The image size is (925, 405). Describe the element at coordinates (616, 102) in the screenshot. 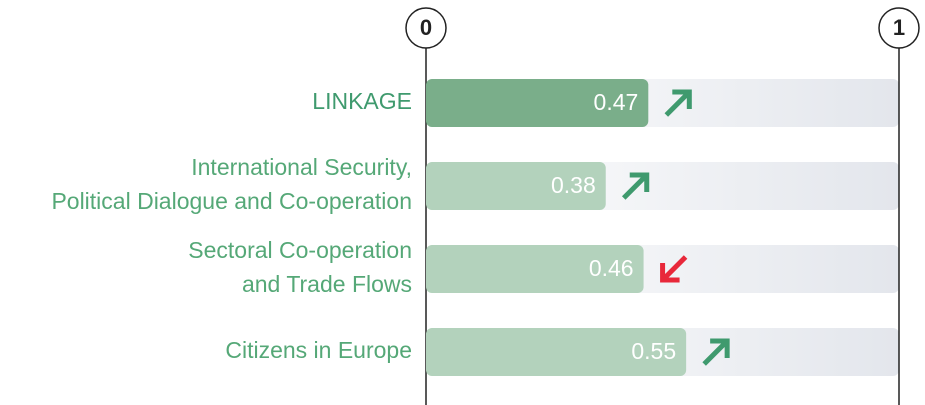

I see `value-label: 0.47` at that location.